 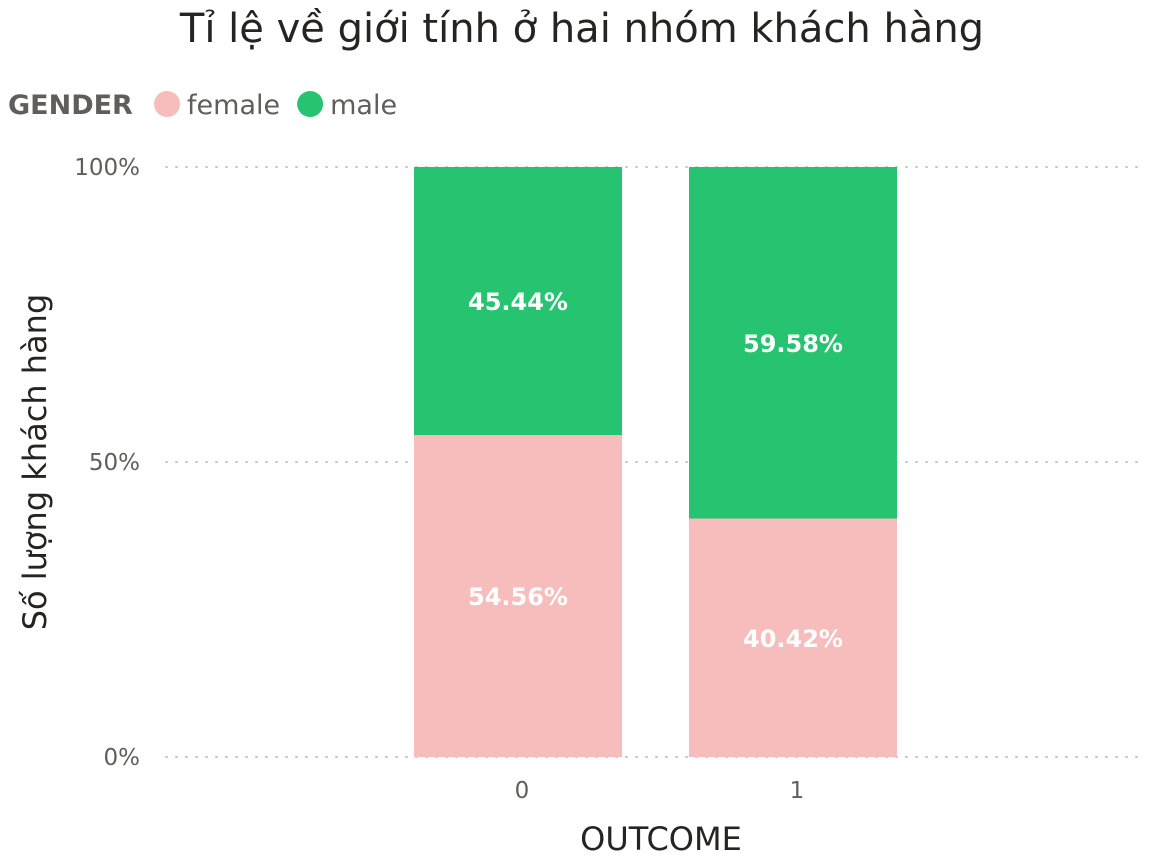 I want to click on y-tick-label: 100%, so click(x=107, y=168).